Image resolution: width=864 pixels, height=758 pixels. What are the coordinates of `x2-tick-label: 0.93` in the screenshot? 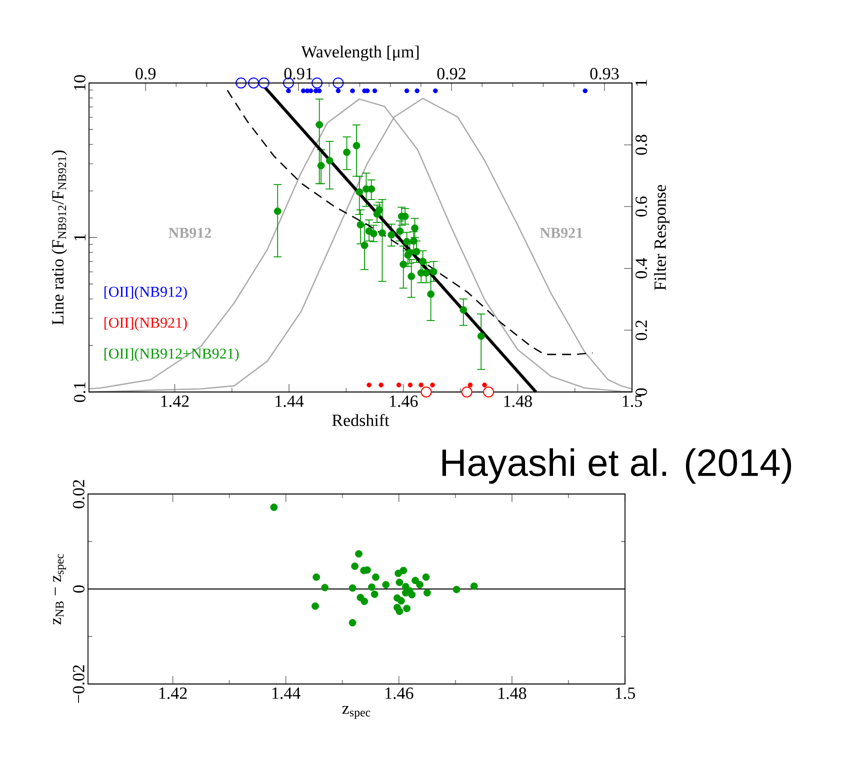 It's located at (604, 74).